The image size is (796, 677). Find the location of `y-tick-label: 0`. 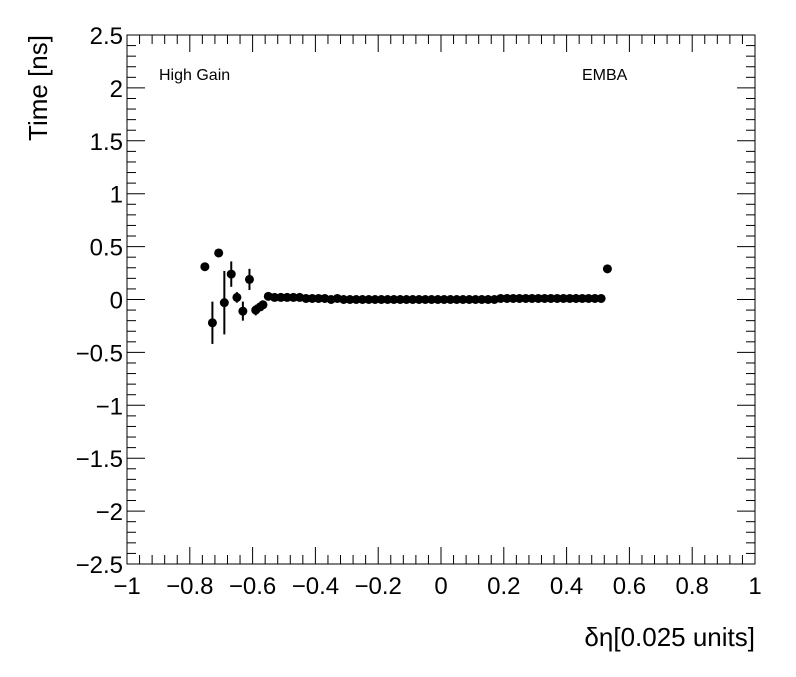

y-tick-label: 0 is located at coordinates (116, 301).